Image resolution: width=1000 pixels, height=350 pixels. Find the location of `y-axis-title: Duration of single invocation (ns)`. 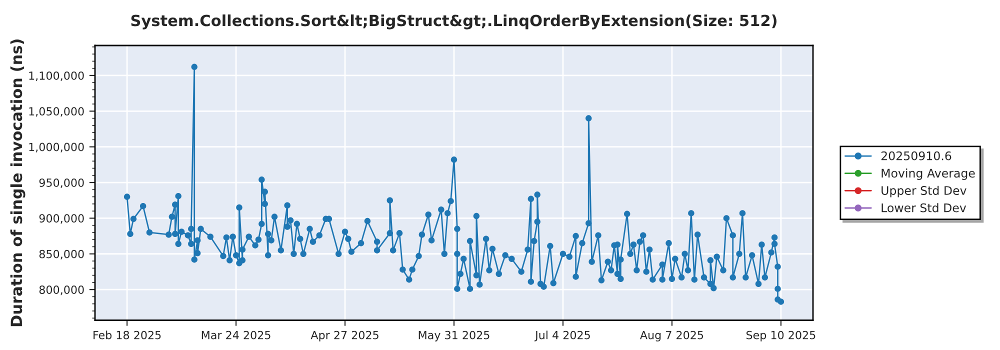

y-axis-title: Duration of single invocation (ns) is located at coordinates (18, 183).